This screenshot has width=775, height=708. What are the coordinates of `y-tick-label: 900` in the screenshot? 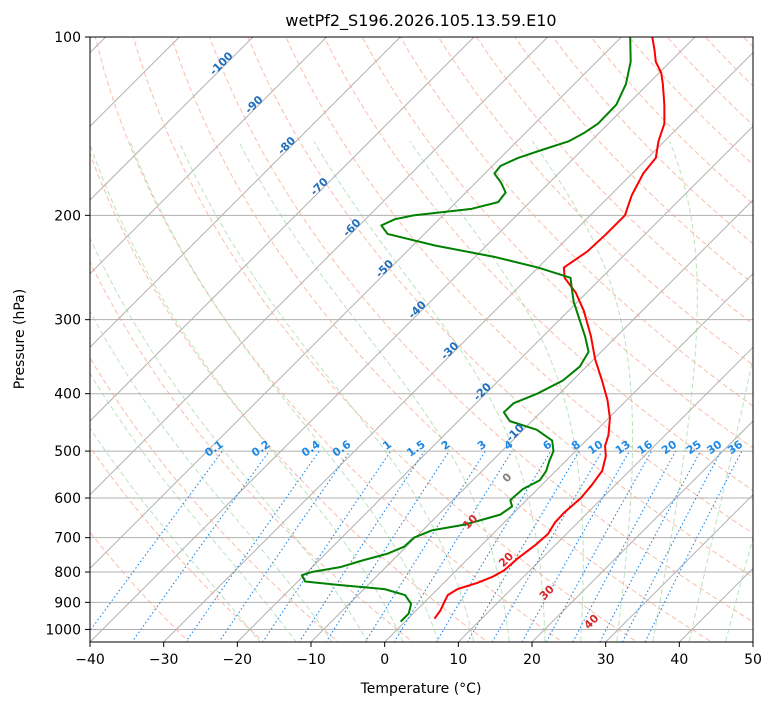 It's located at (67, 603).